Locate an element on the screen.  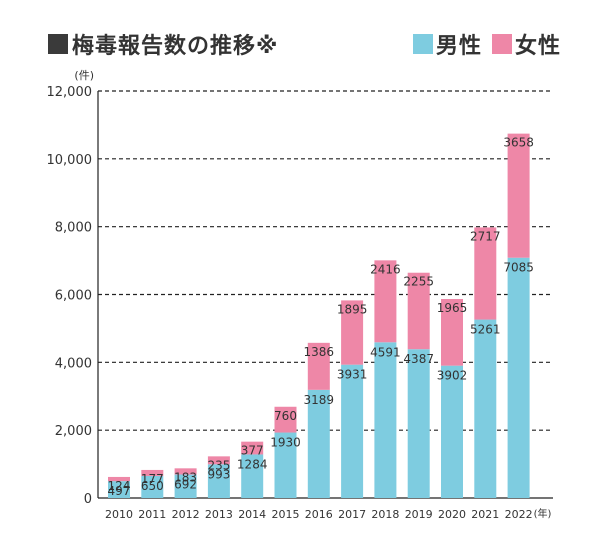
chart-title: 梅毒報告数の推移※ is located at coordinates (163, 44).